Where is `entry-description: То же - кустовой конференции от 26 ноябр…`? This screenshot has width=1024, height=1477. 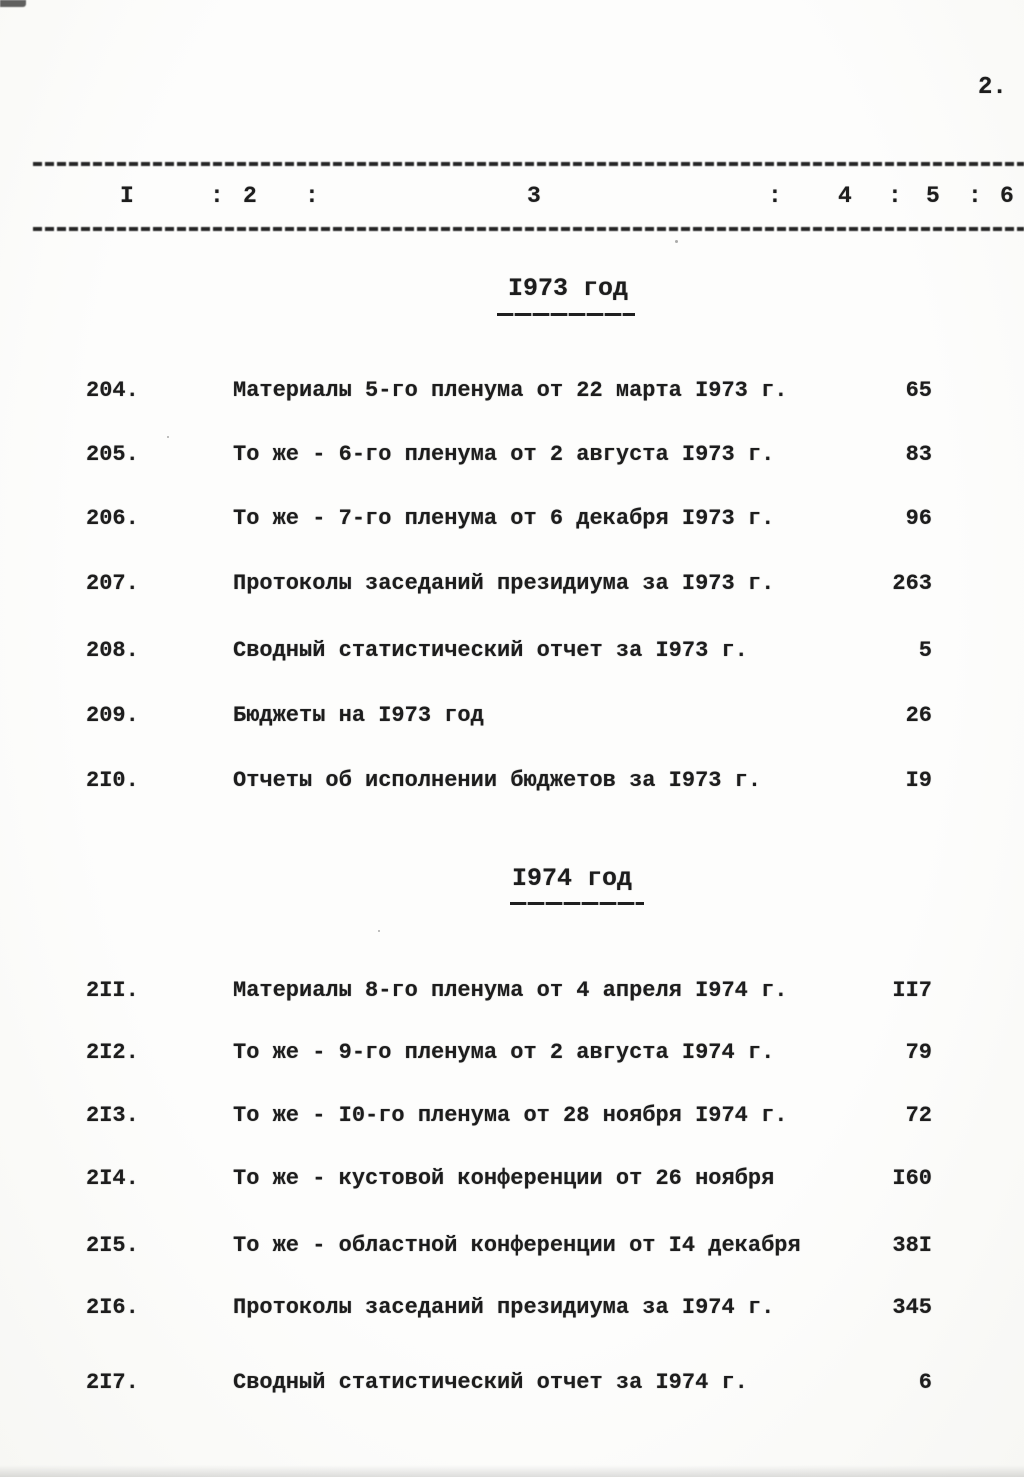
entry-description: То же - кустовой конференции от 26 ноябр… is located at coordinates (504, 1178).